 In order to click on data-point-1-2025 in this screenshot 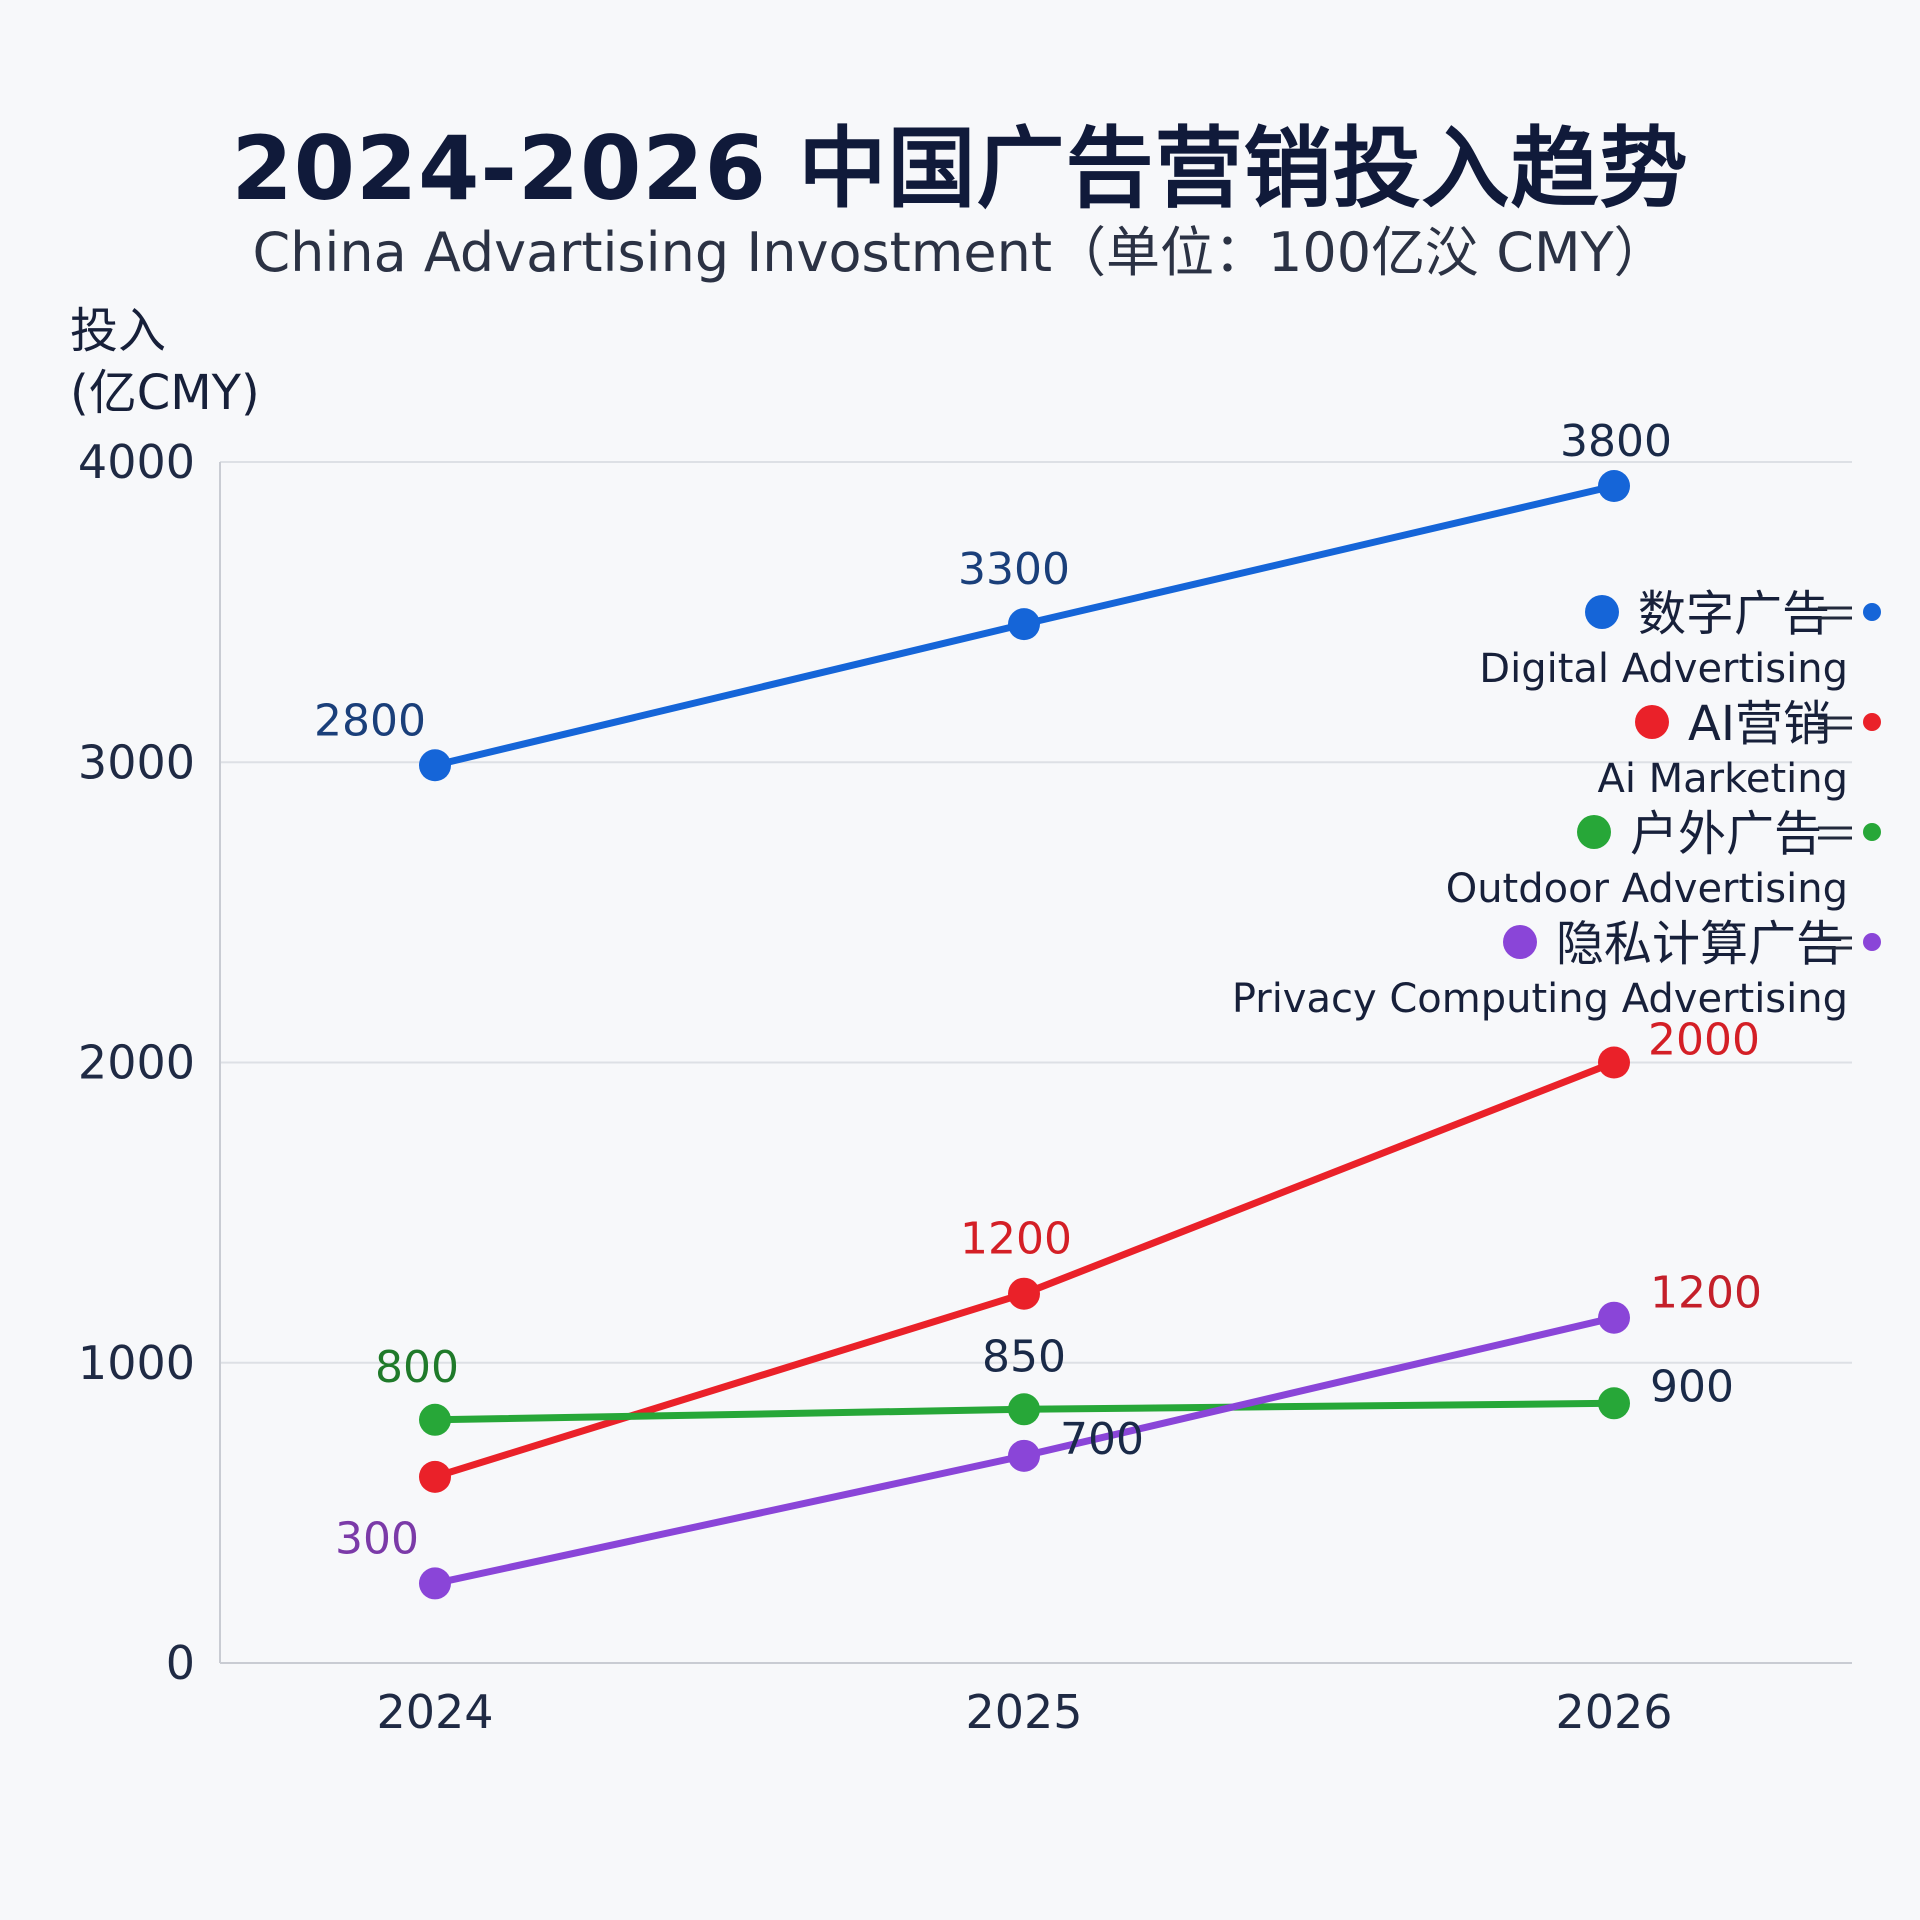, I will do `click(1024, 1293)`.